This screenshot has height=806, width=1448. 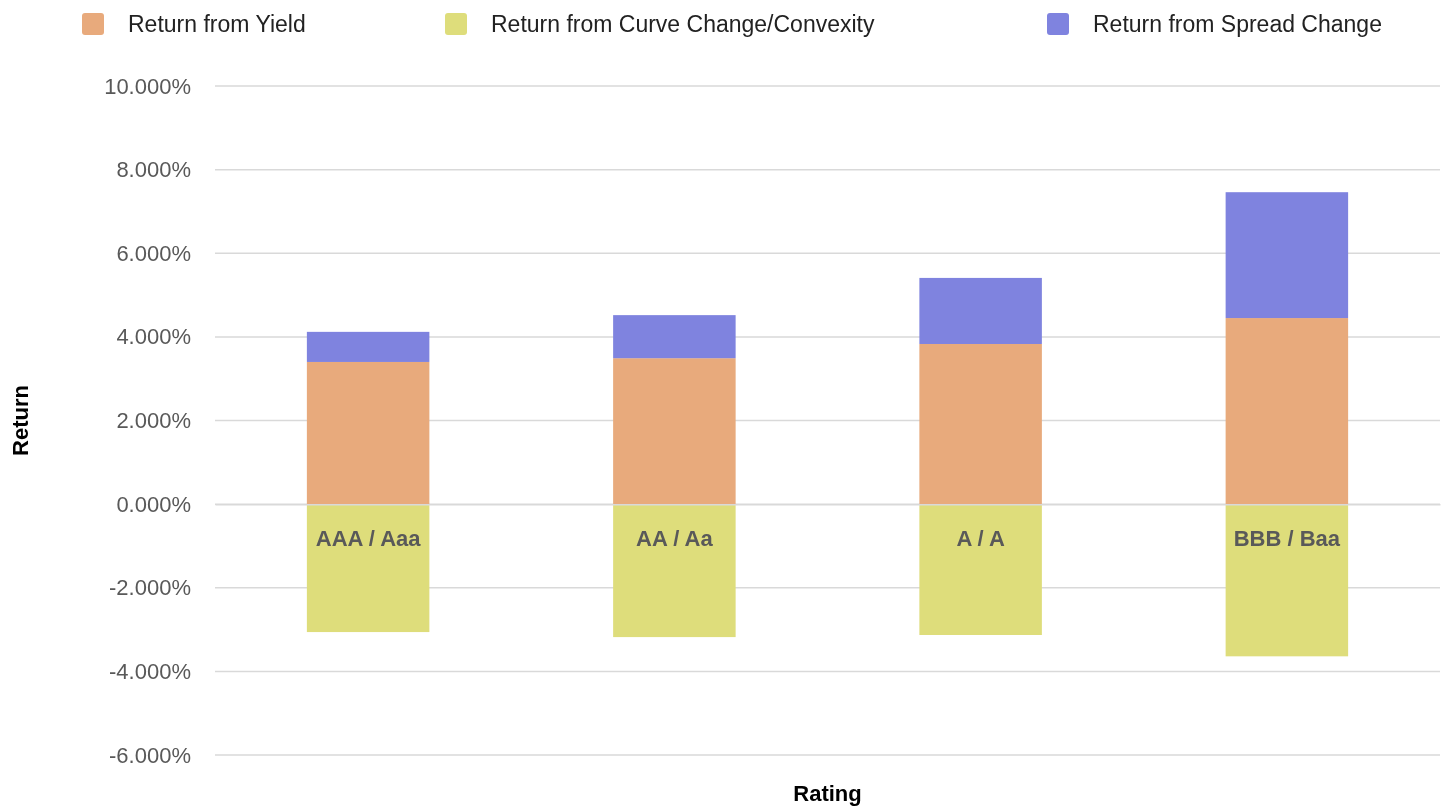 I want to click on y-tick-label: 8.000%, so click(x=153, y=170).